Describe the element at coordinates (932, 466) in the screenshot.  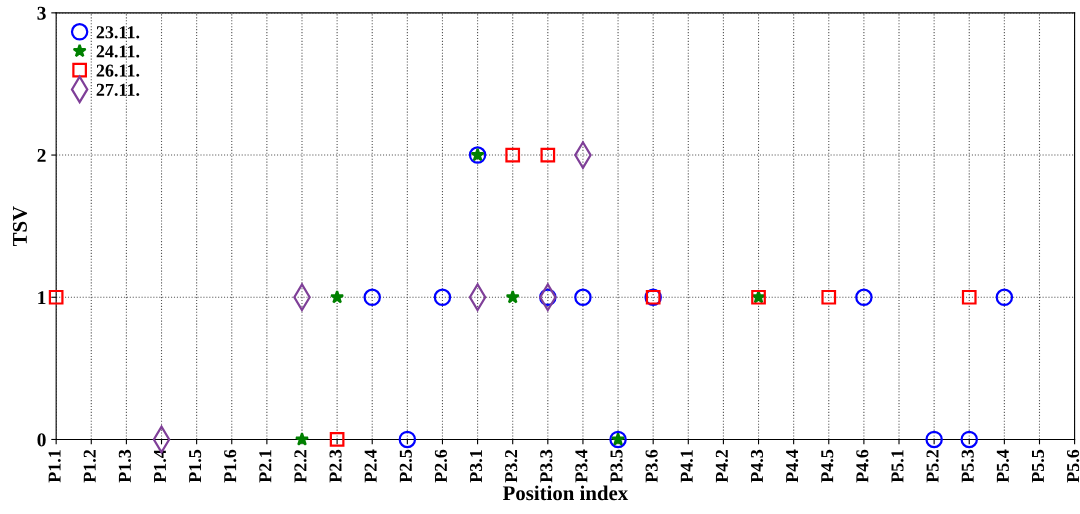
I see `x-tick-label: P5.2` at that location.